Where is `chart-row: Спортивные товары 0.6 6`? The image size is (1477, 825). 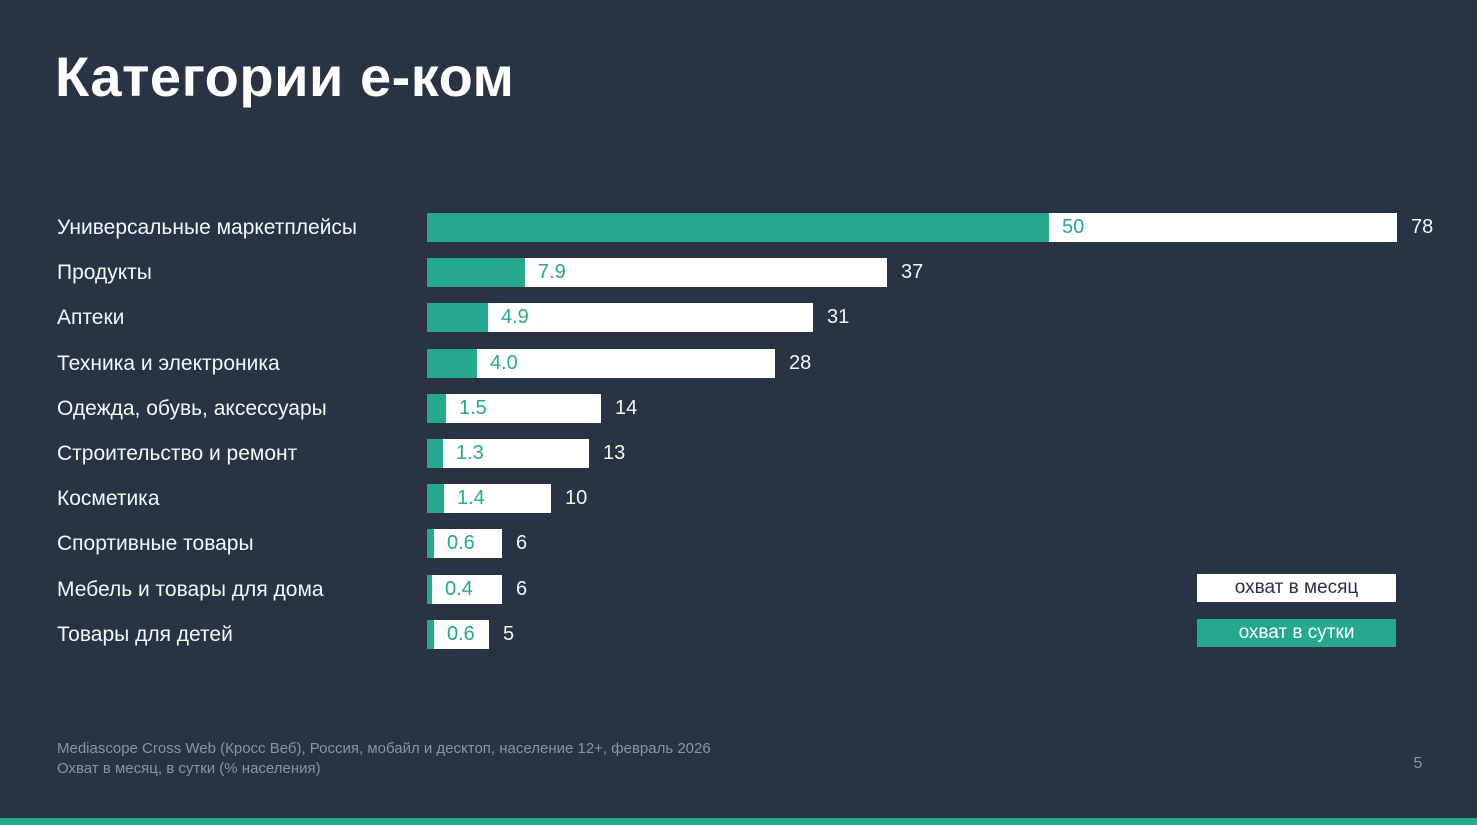
chart-row: Спортивные товары 0.6 6 is located at coordinates (752, 544).